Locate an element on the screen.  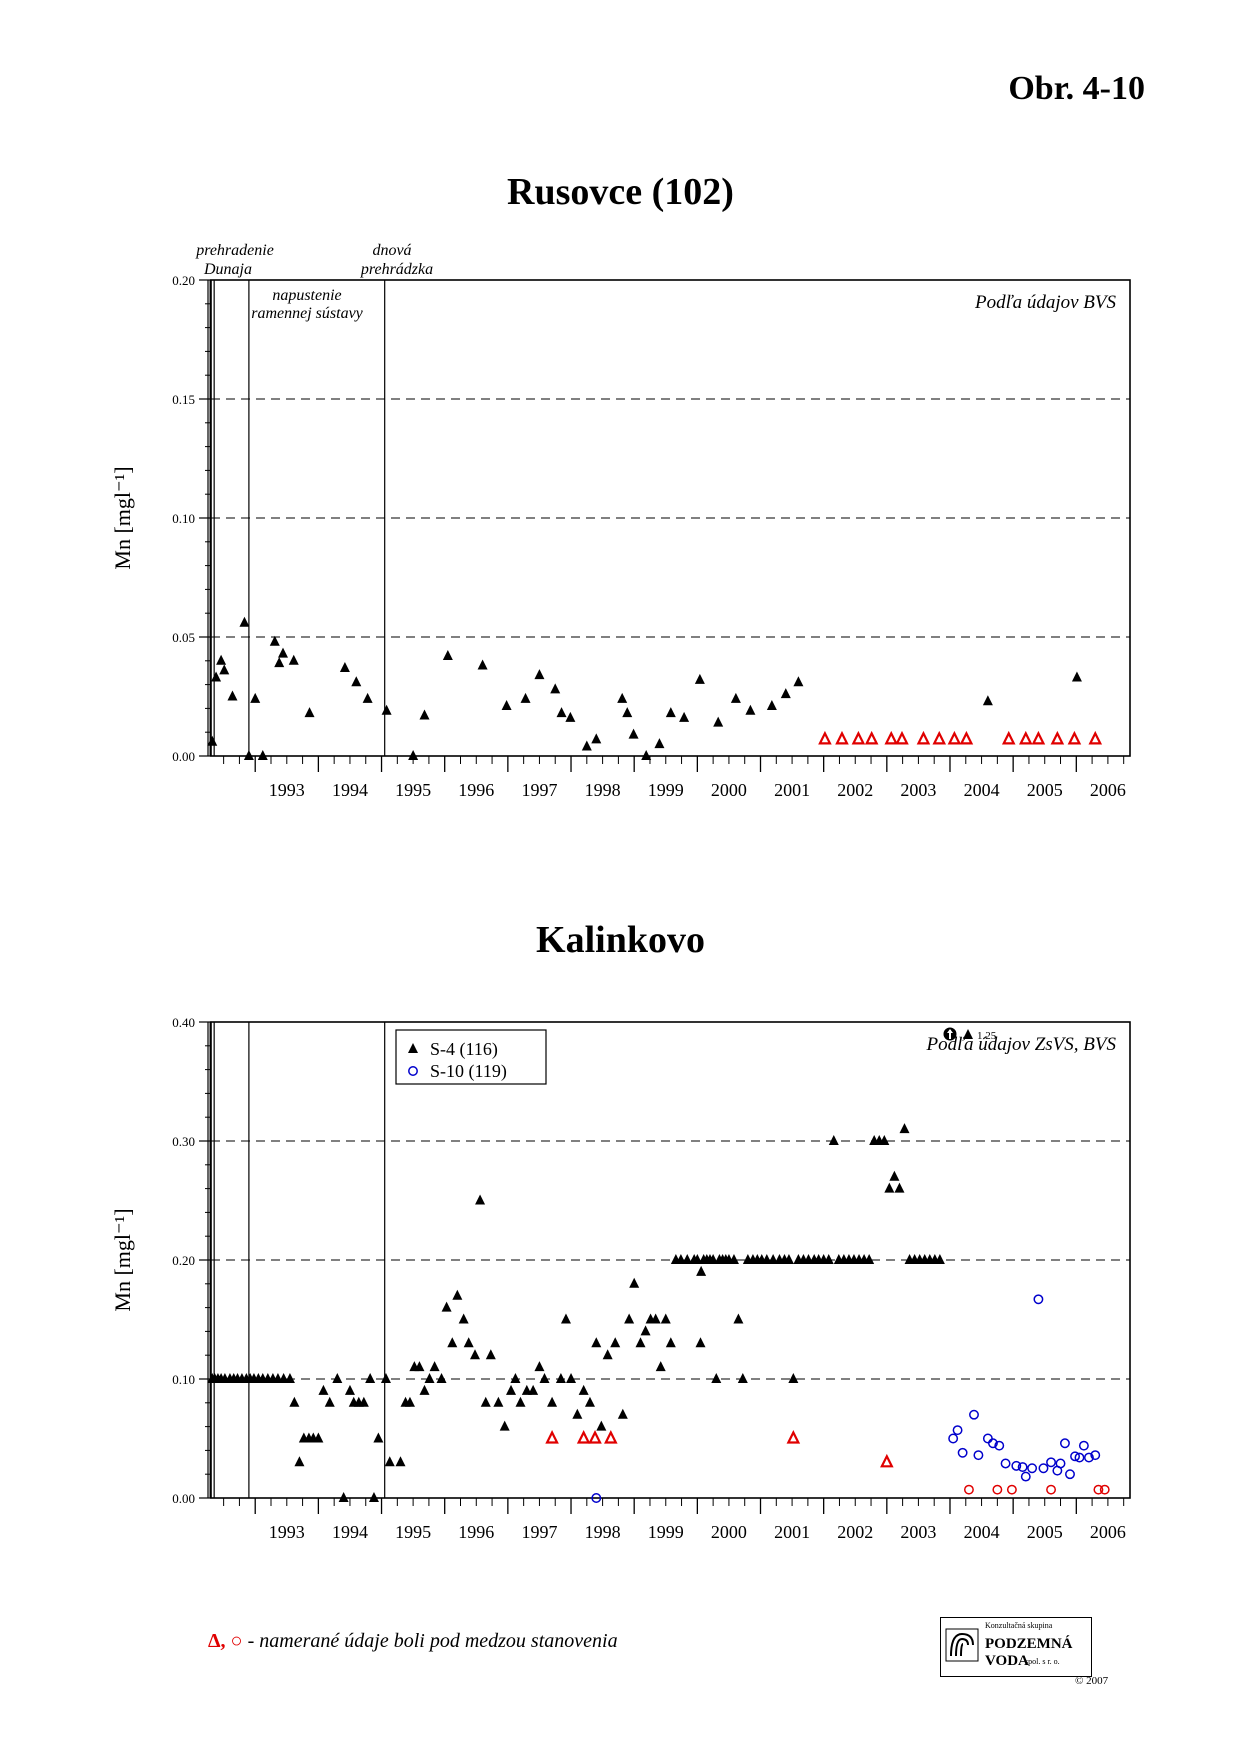
y-tick-label: 0.40 is located at coordinates (183, 1022).